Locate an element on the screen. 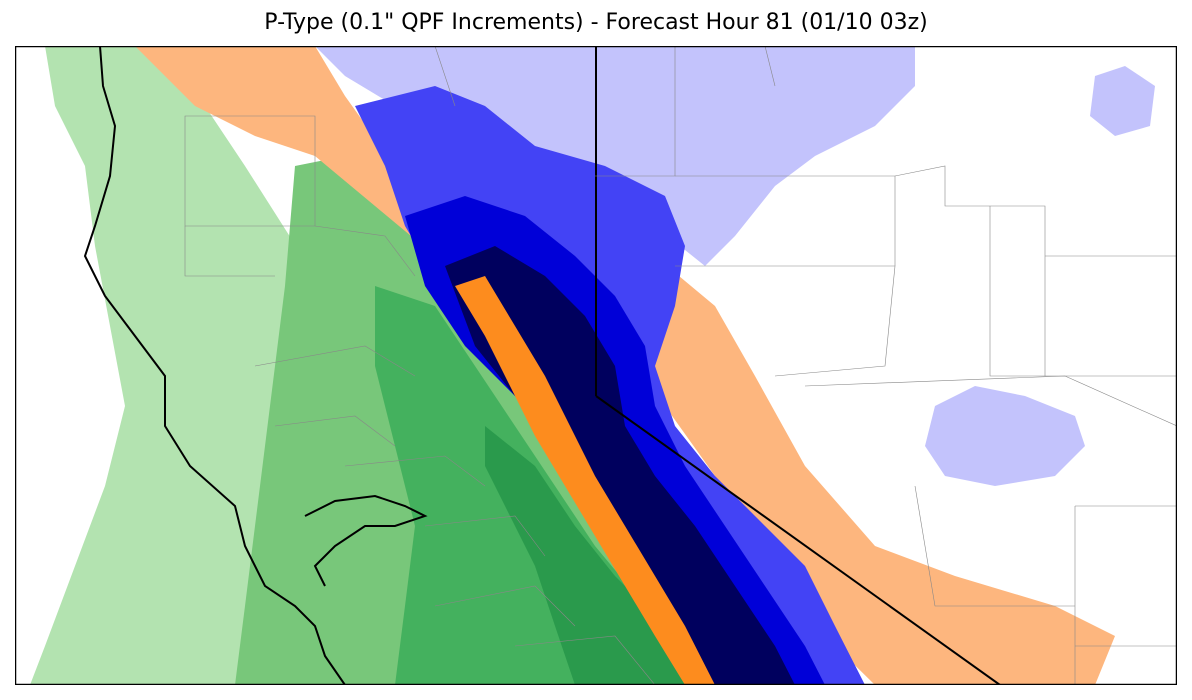 The width and height of the screenshot is (1192, 700). state-border-ca-nv-diagonal is located at coordinates (798, 540).